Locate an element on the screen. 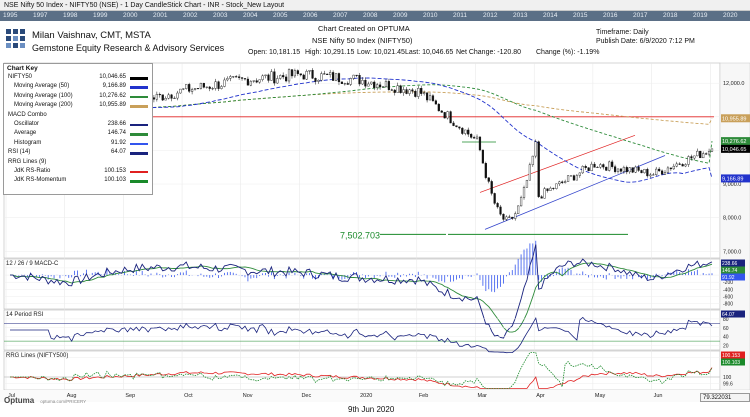 The width and height of the screenshot is (750, 417). timeline-year: 2007 is located at coordinates (340, 15).